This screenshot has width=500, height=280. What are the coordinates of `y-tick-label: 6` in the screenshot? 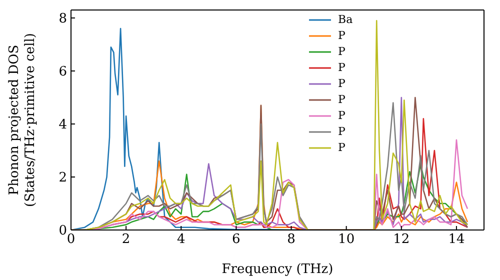 It's located at (62, 72).